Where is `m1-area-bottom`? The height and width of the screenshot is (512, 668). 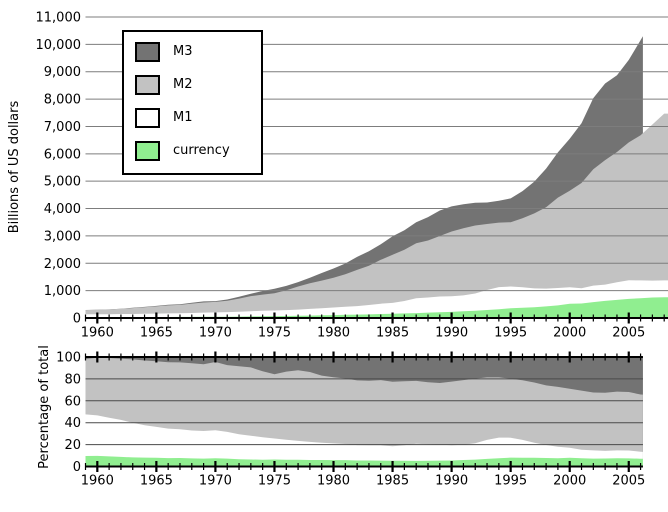 m1-area-bottom is located at coordinates (364, 440).